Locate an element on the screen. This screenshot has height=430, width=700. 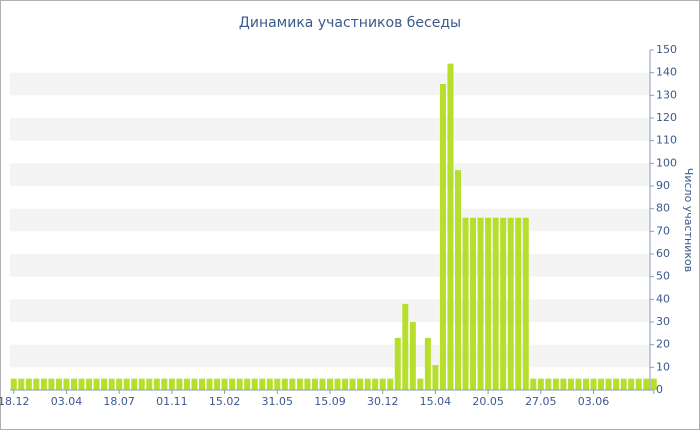
y-tick-label: 140 is located at coordinates (666, 72).